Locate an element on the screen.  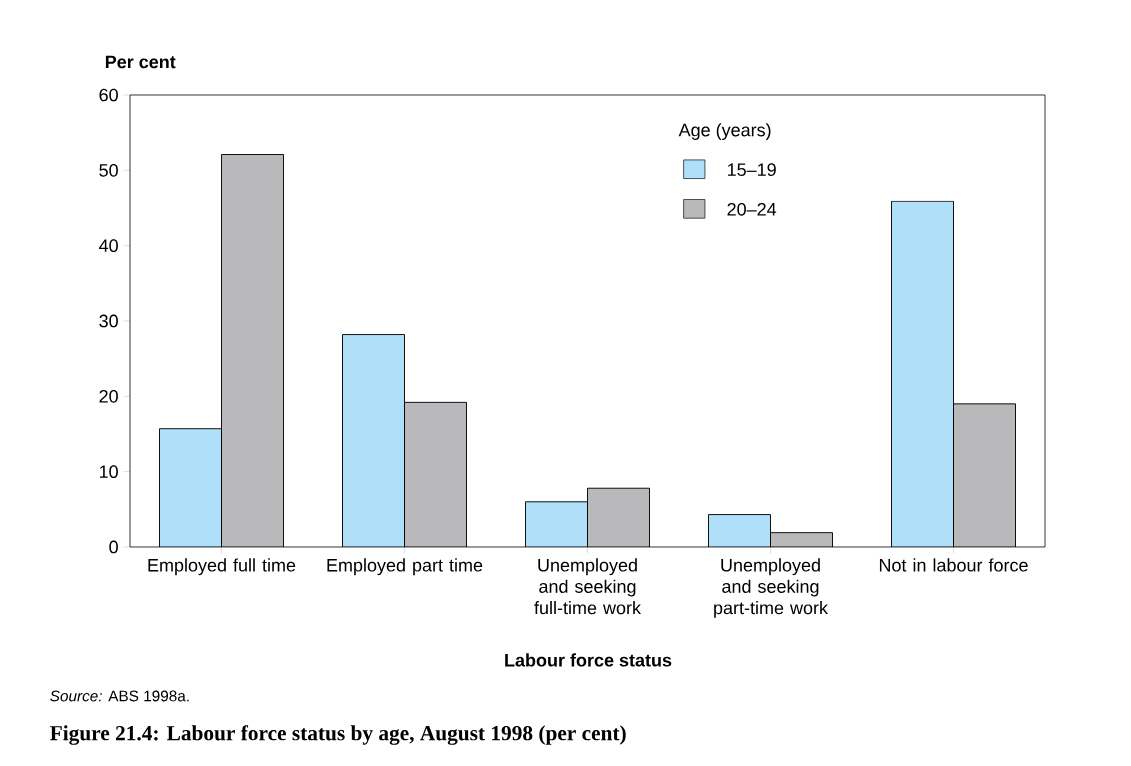
x-tick-label: Employed full time is located at coordinates (222, 567).